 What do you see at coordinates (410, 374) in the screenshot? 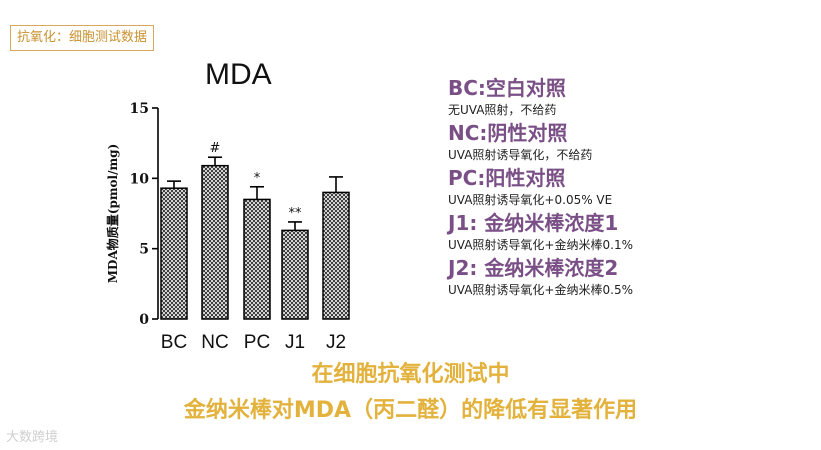
I see `conclusion-line-1: 在细胞抗氧化测试中` at bounding box center [410, 374].